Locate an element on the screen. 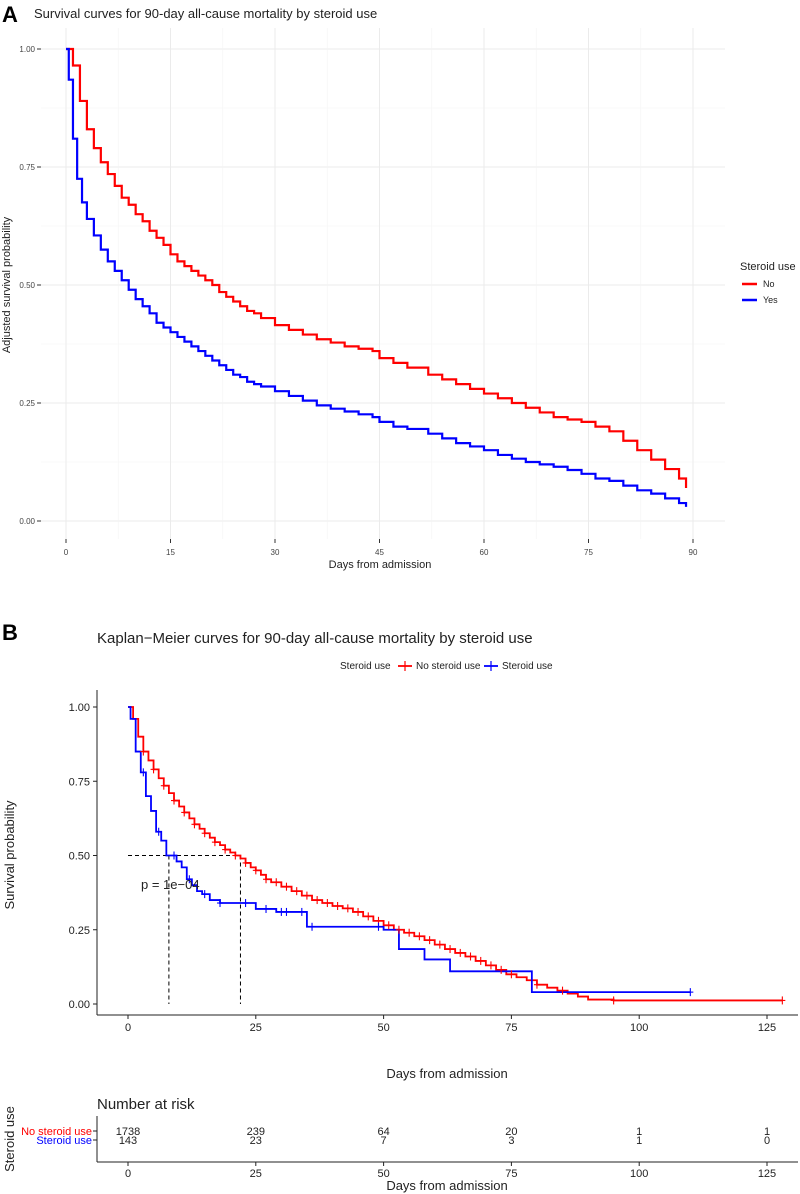  panel-a-x-tick-label-3: 45 is located at coordinates (379, 552).